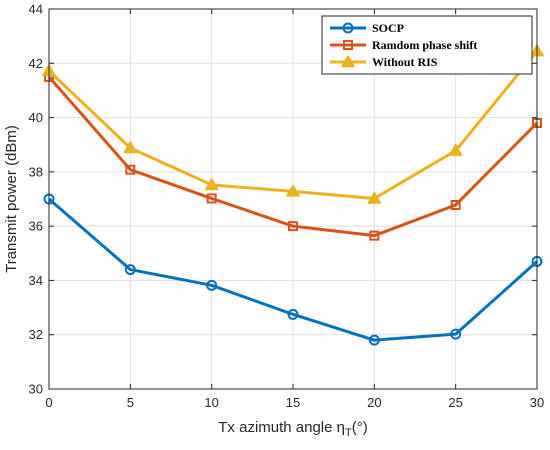 This screenshot has height=450, width=550. What do you see at coordinates (348, 433) in the screenshot?
I see `x-axis-label-subscript: T` at bounding box center [348, 433].